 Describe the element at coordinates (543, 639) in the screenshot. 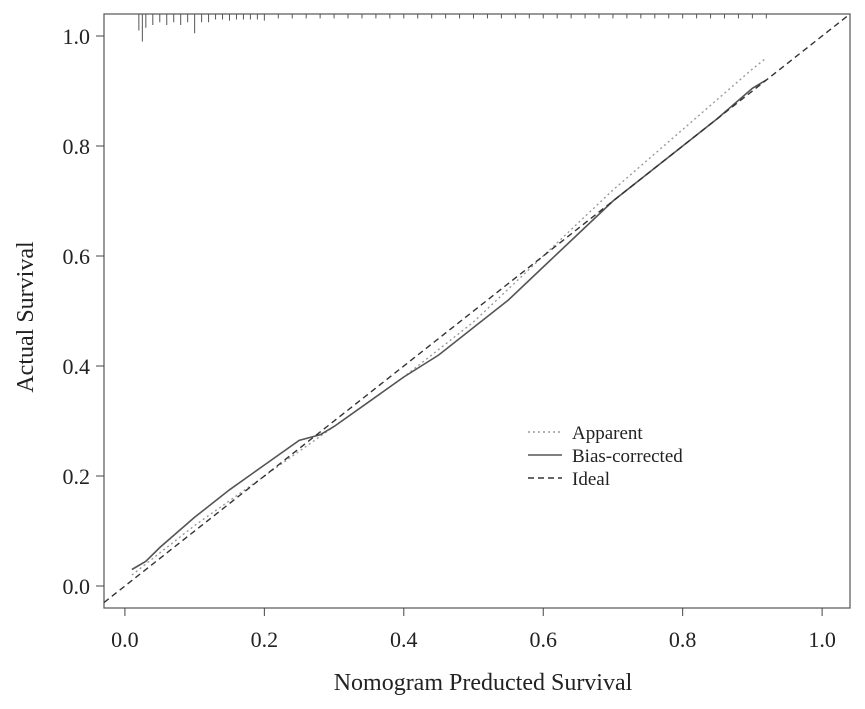

I see `x-tick-label: 0.6` at that location.